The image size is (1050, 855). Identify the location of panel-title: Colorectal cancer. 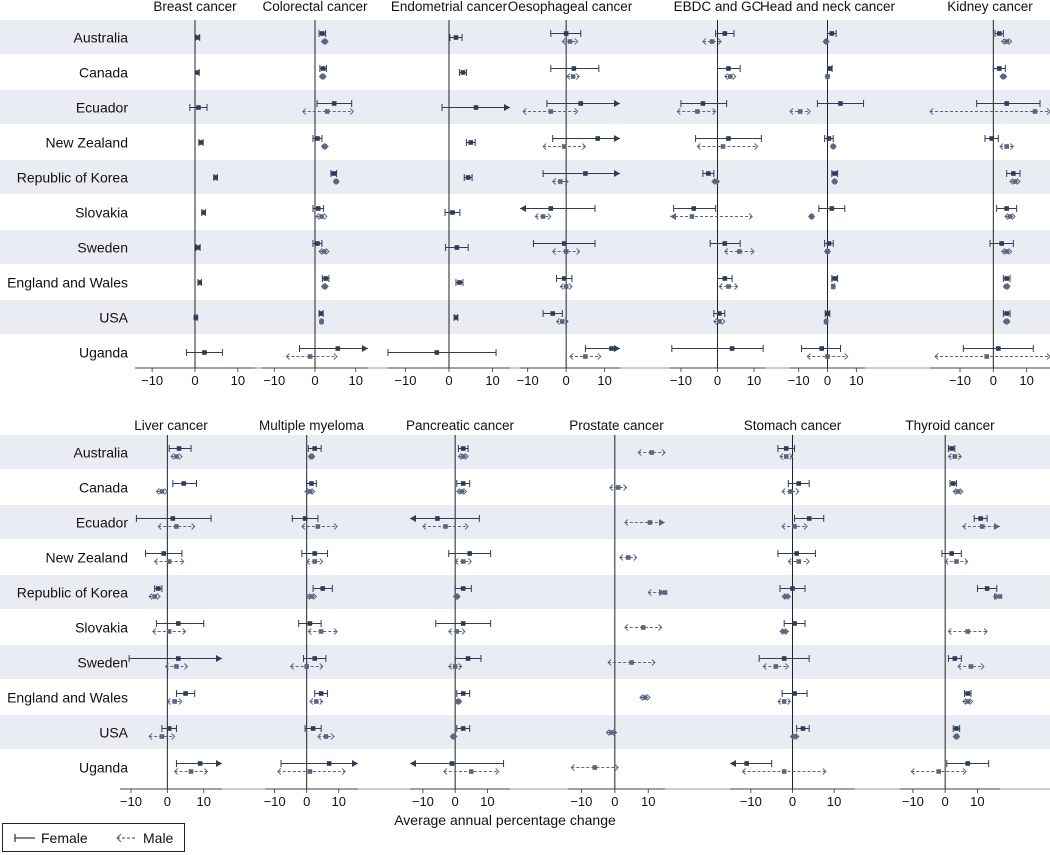
(315, 7).